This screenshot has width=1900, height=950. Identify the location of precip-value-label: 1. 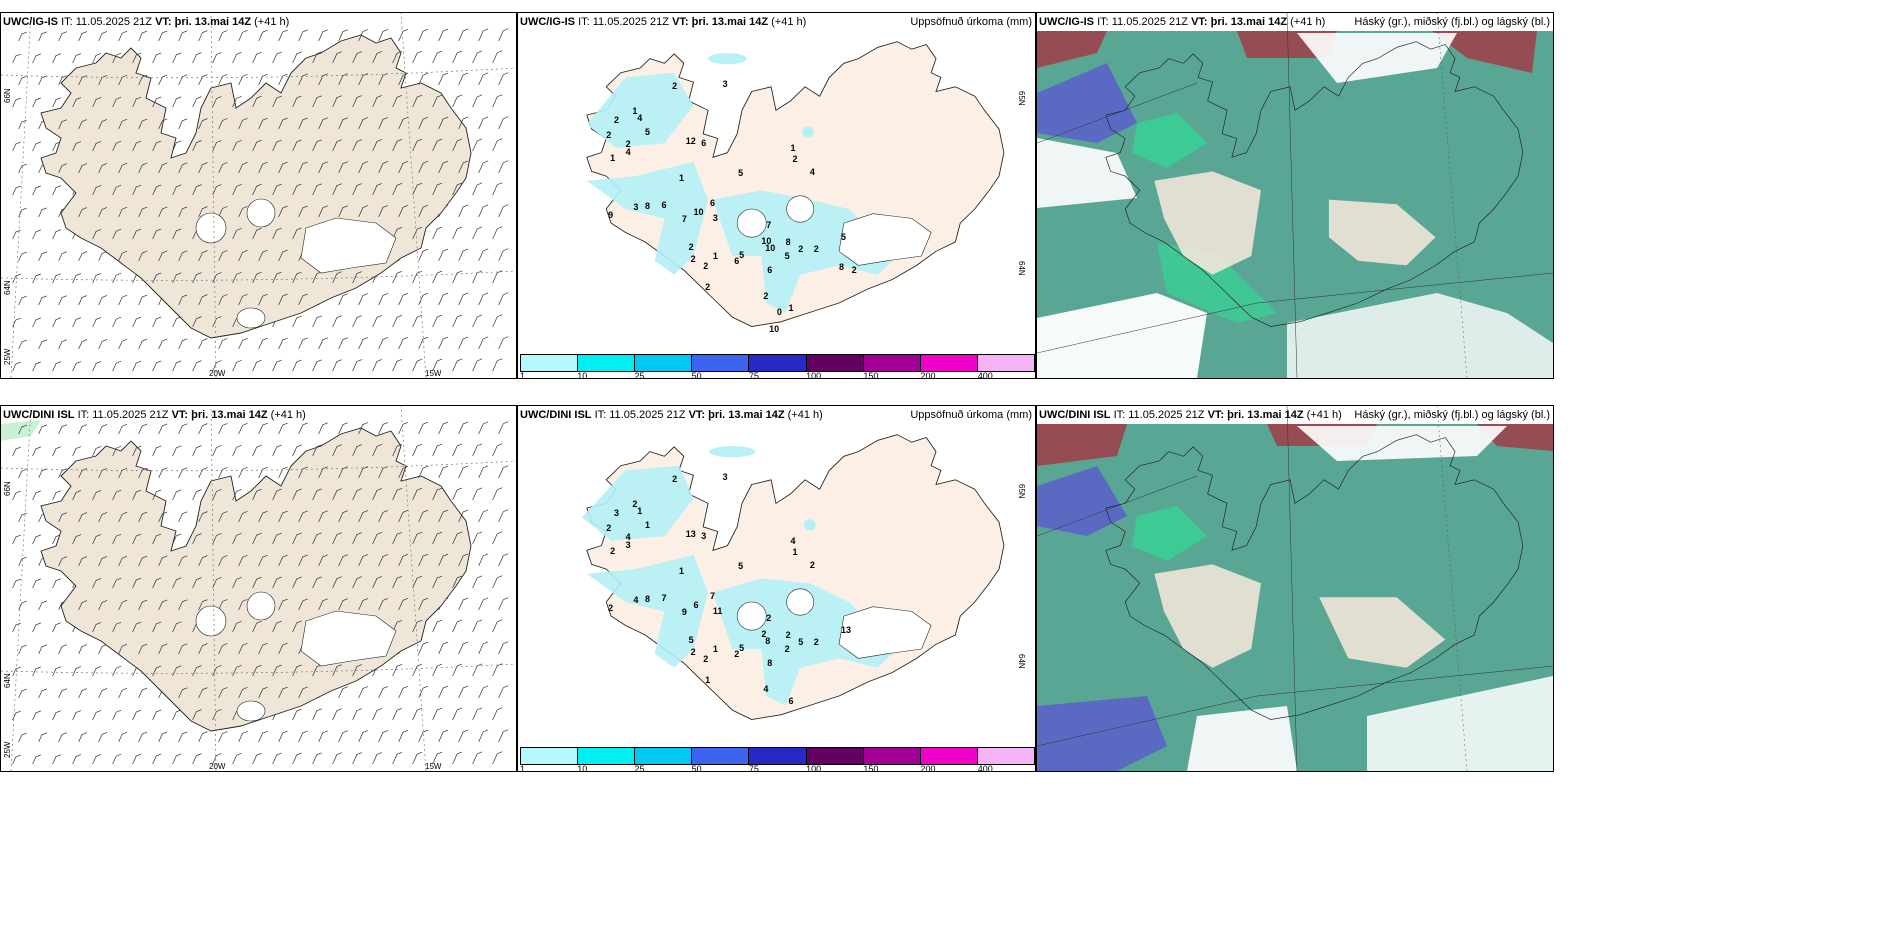
(613, 157).